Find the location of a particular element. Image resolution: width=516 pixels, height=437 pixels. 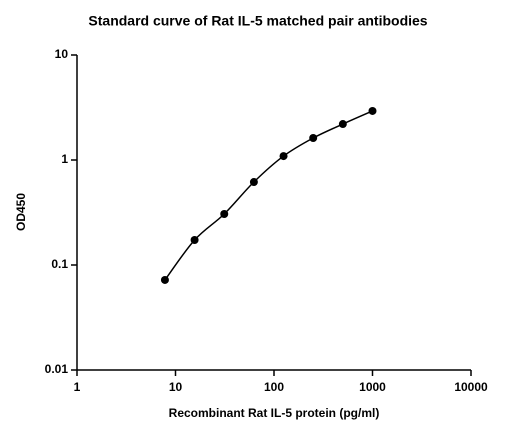

y-tick-label: 1 is located at coordinates (64, 159).